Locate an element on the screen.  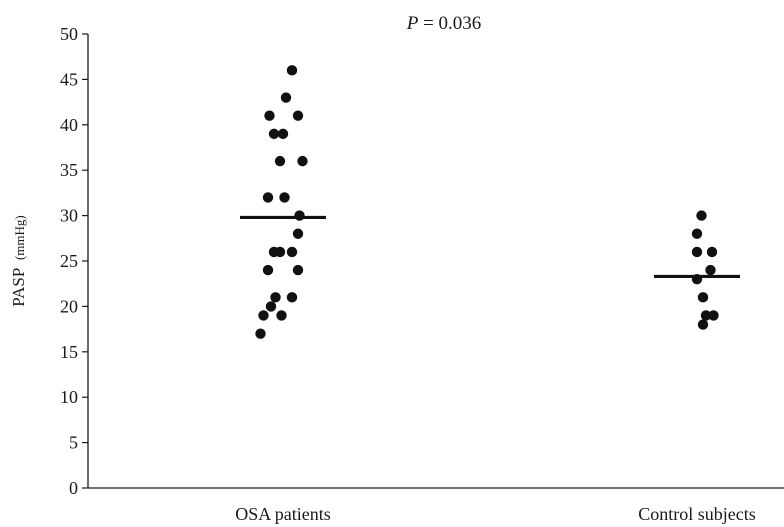
y-axis-label-main: PASP is located at coordinates (18, 287).